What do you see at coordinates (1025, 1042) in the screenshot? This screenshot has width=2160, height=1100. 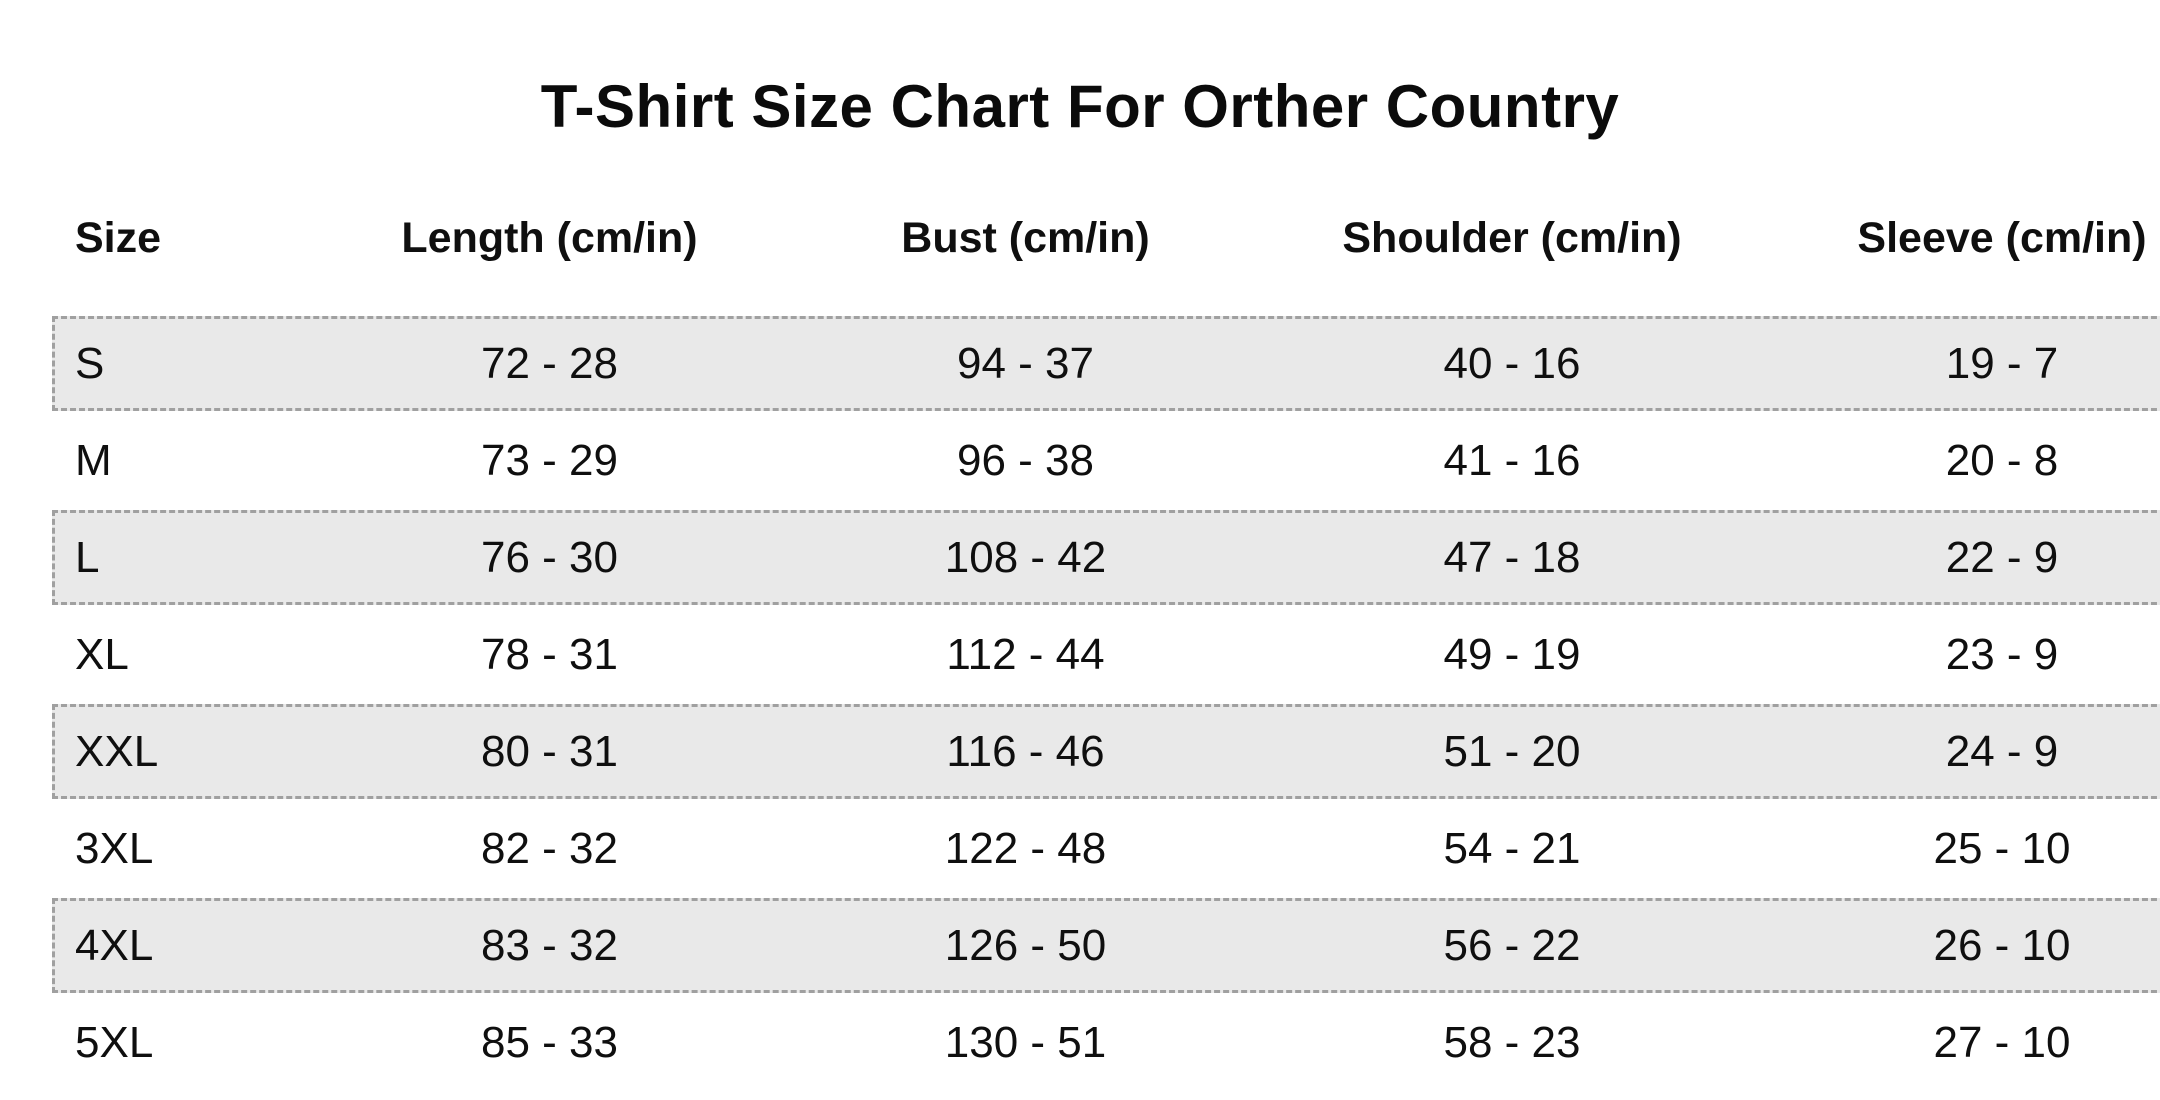 I see `bust-cell: 130 - 51` at bounding box center [1025, 1042].